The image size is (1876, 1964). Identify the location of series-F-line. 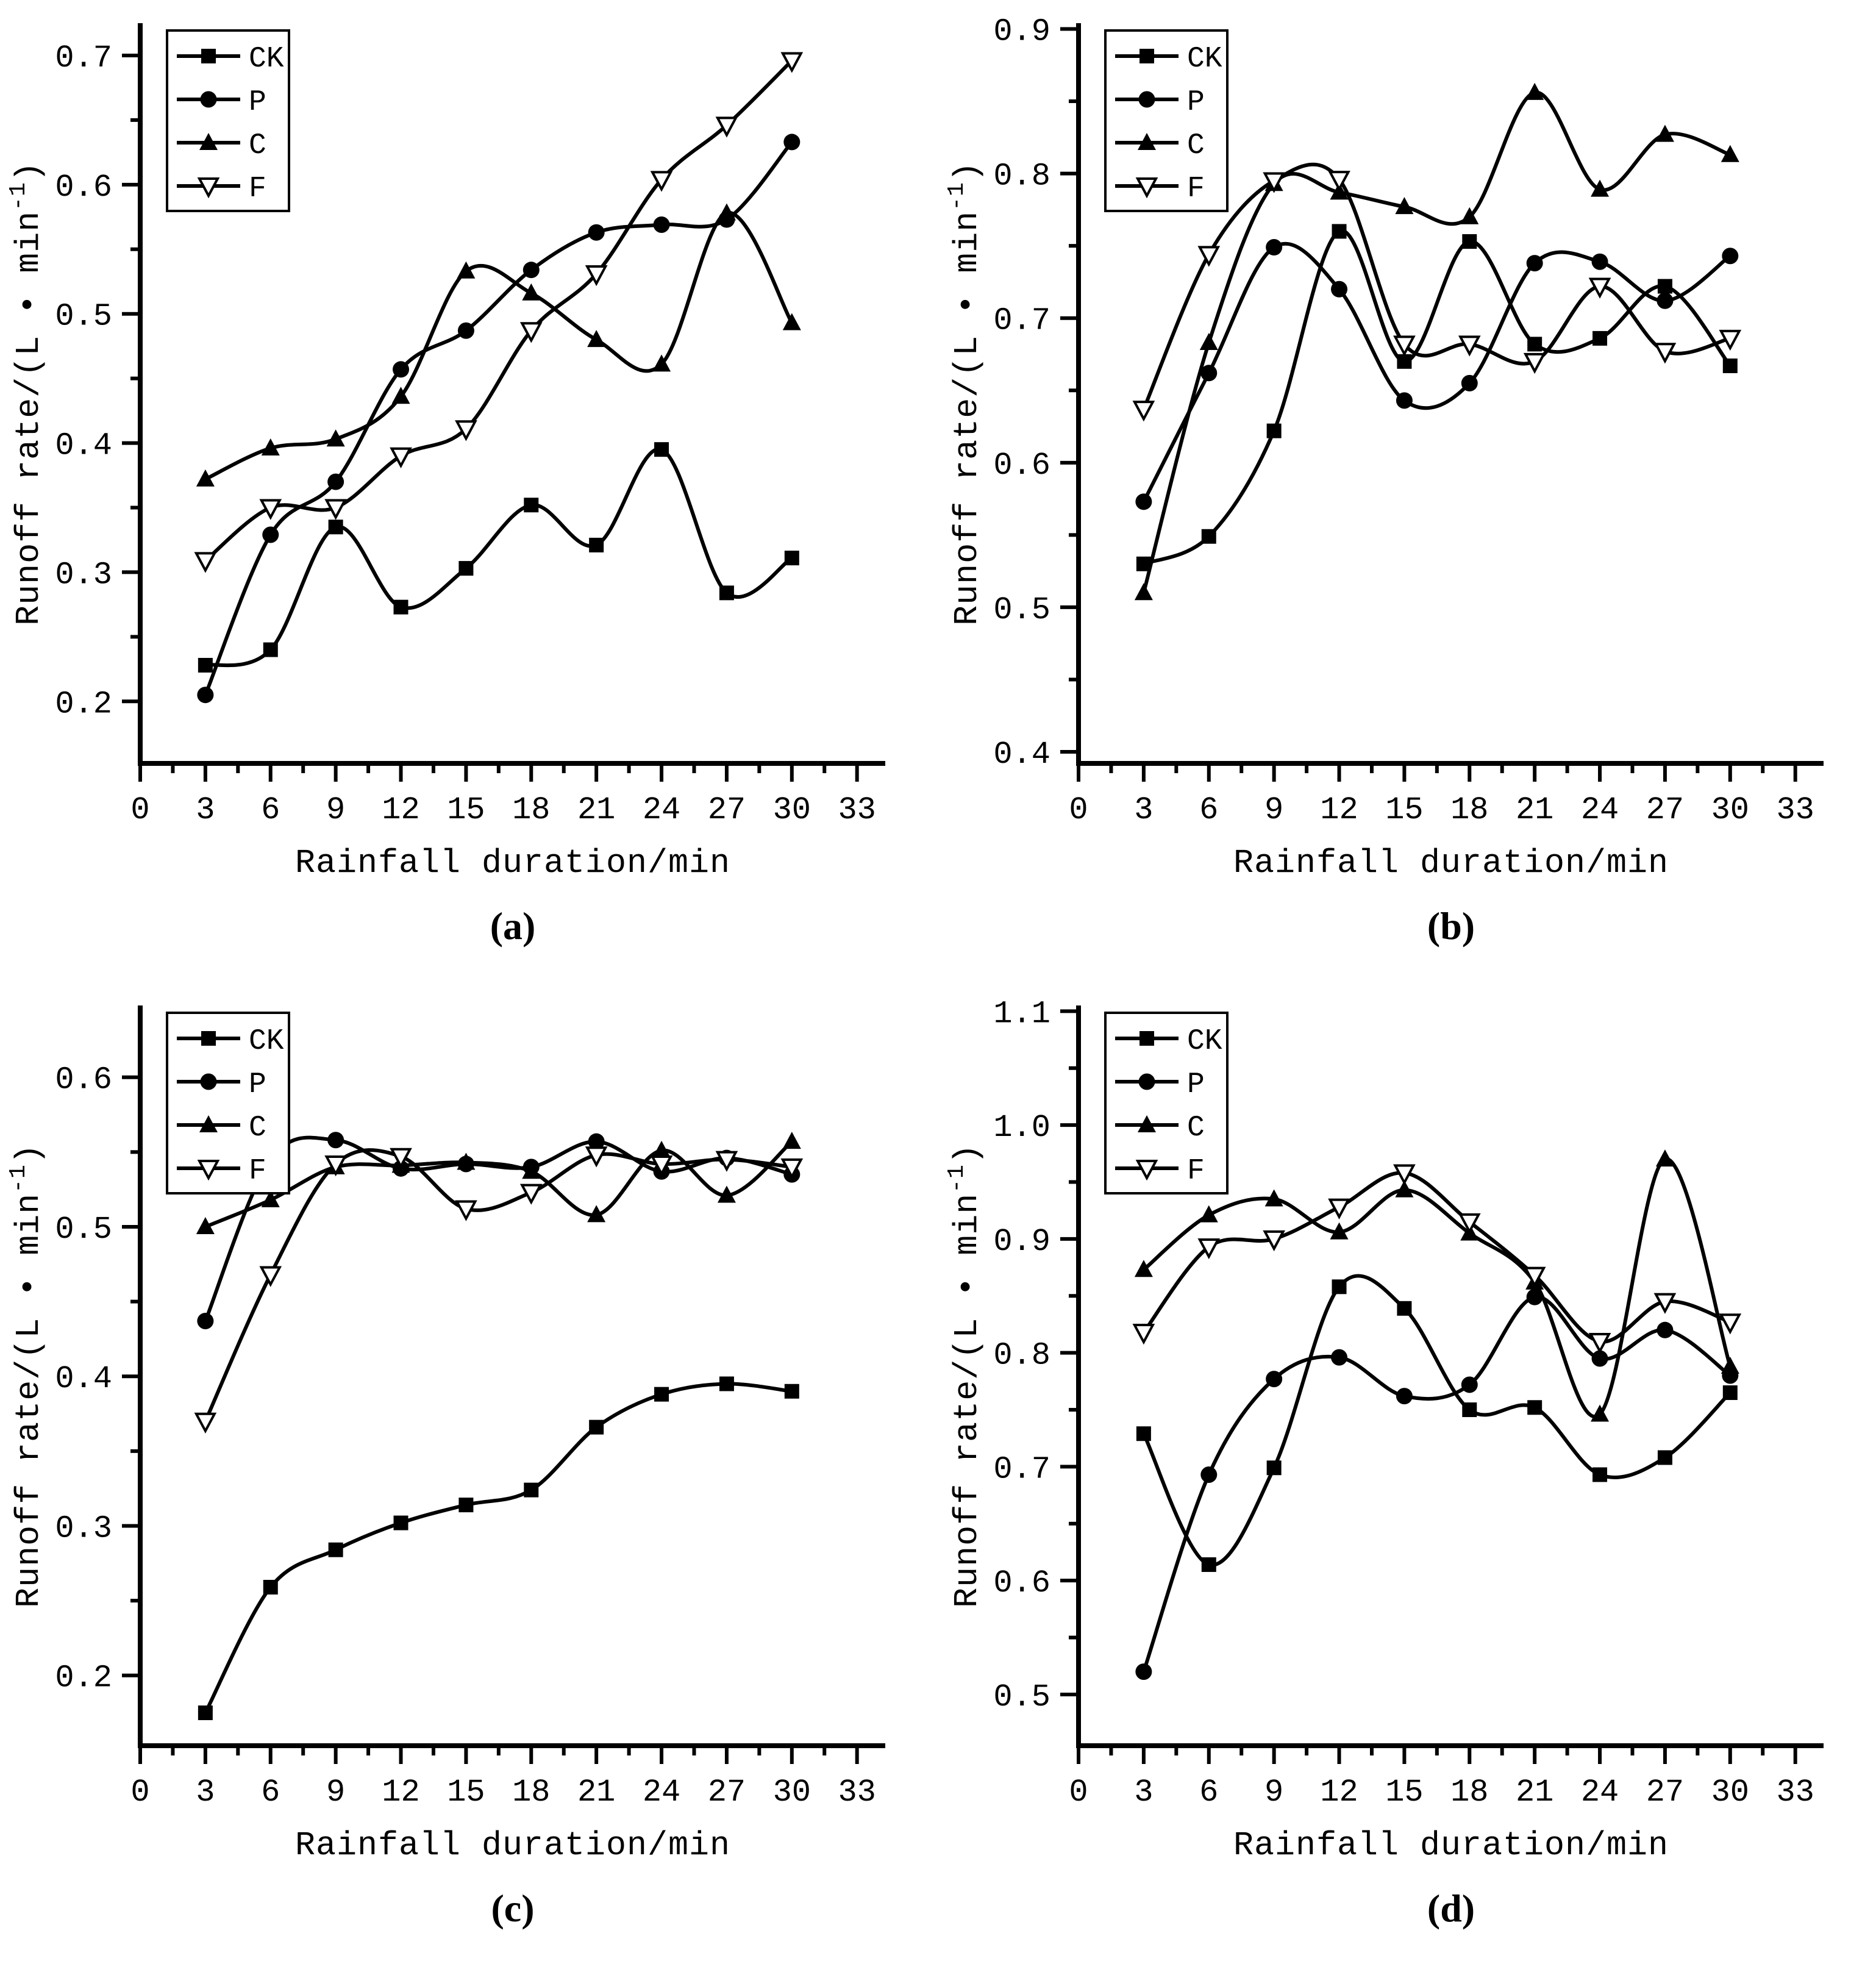
(498, 1286).